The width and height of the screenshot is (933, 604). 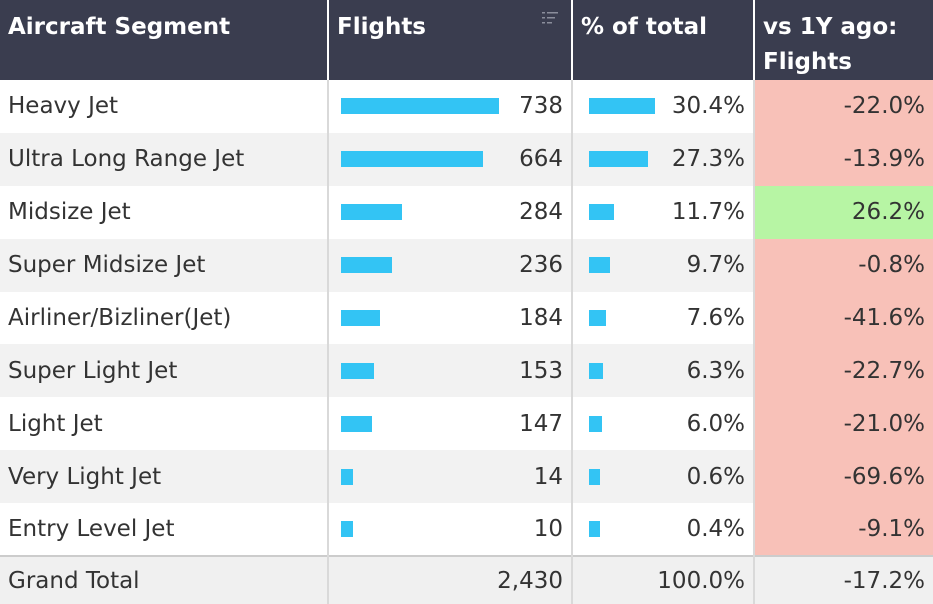 I want to click on pct-value: 11.7%, so click(x=708, y=212).